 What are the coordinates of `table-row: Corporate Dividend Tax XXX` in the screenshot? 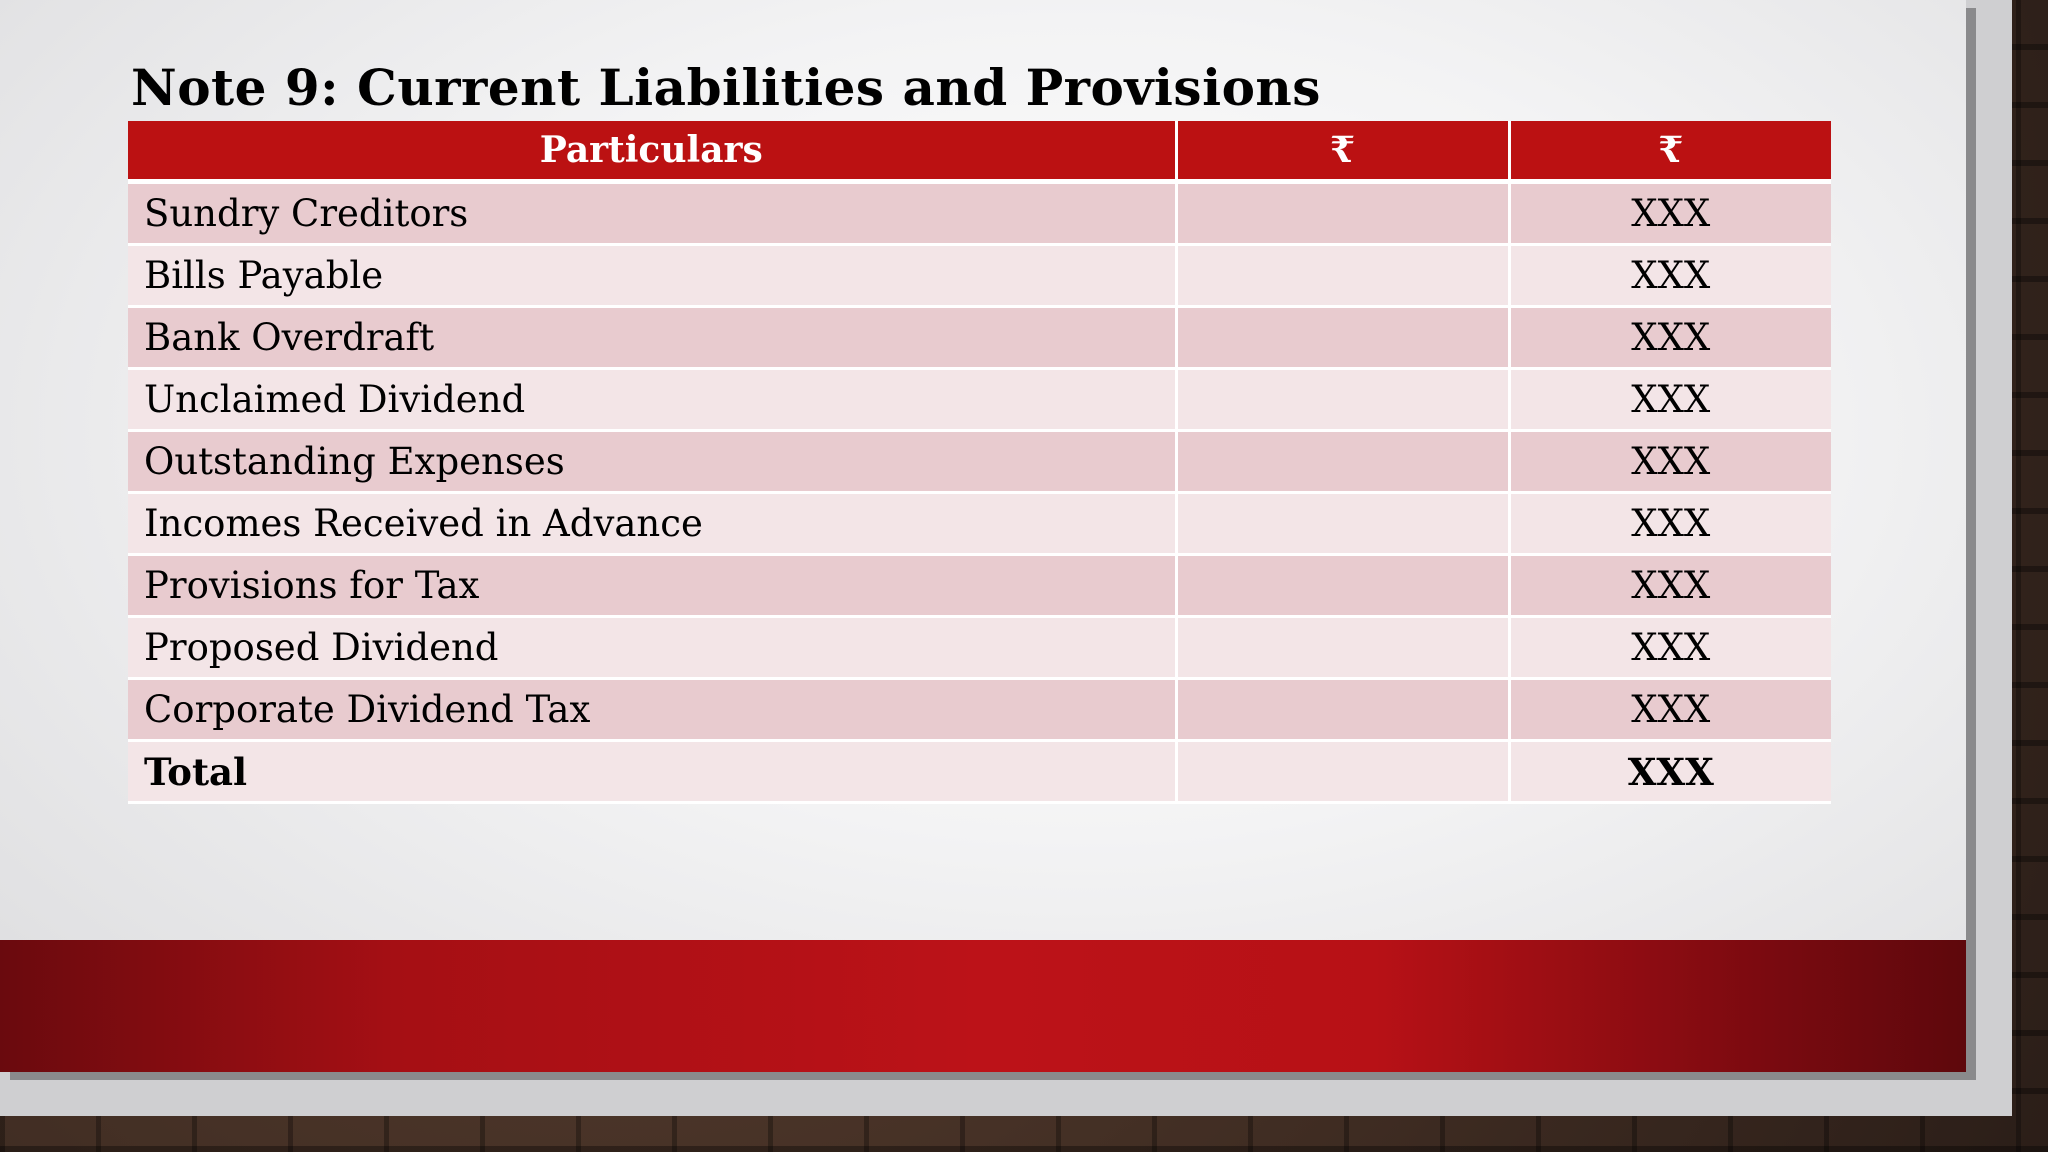 It's located at (979, 710).